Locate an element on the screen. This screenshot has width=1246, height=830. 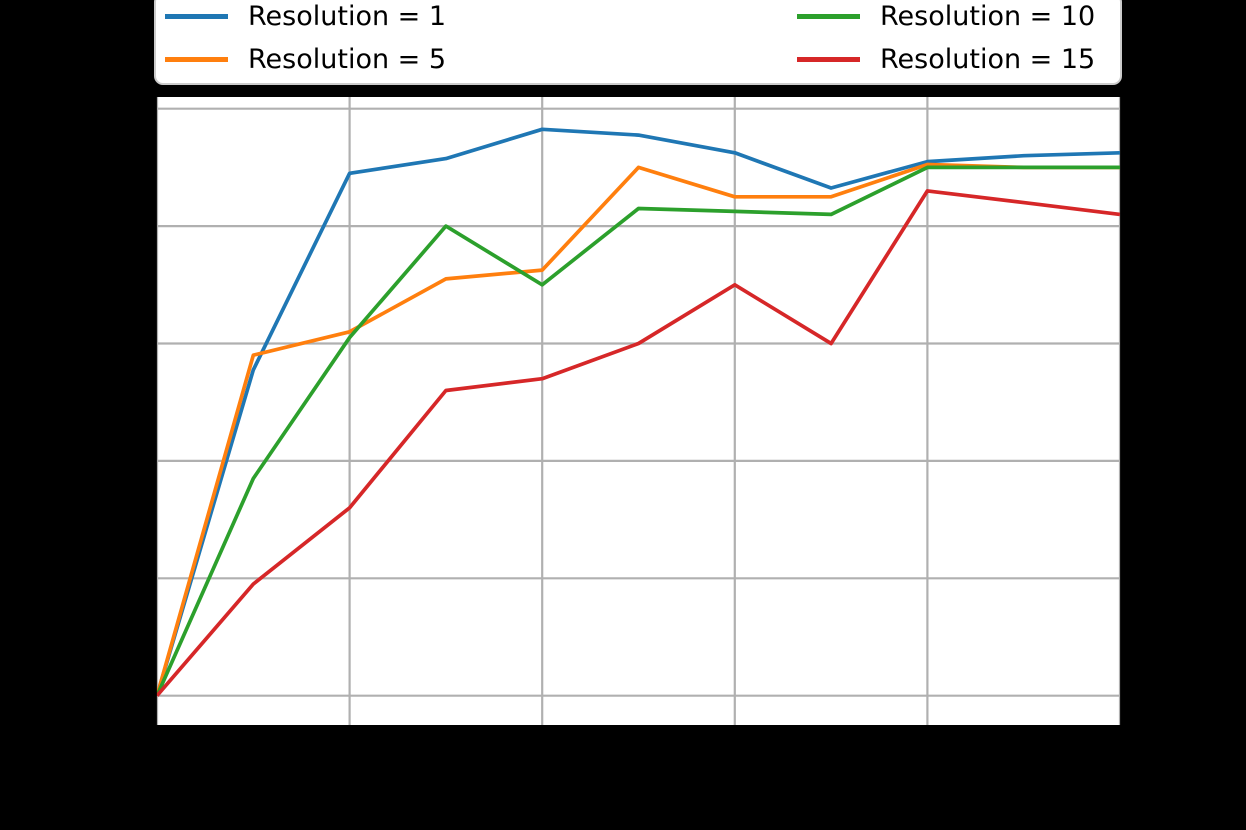
legend-label: Resolution = 5 is located at coordinates (347, 59).